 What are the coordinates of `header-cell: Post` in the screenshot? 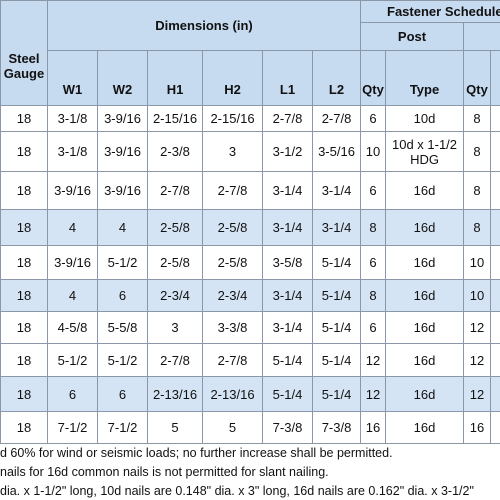 It's located at (412, 36).